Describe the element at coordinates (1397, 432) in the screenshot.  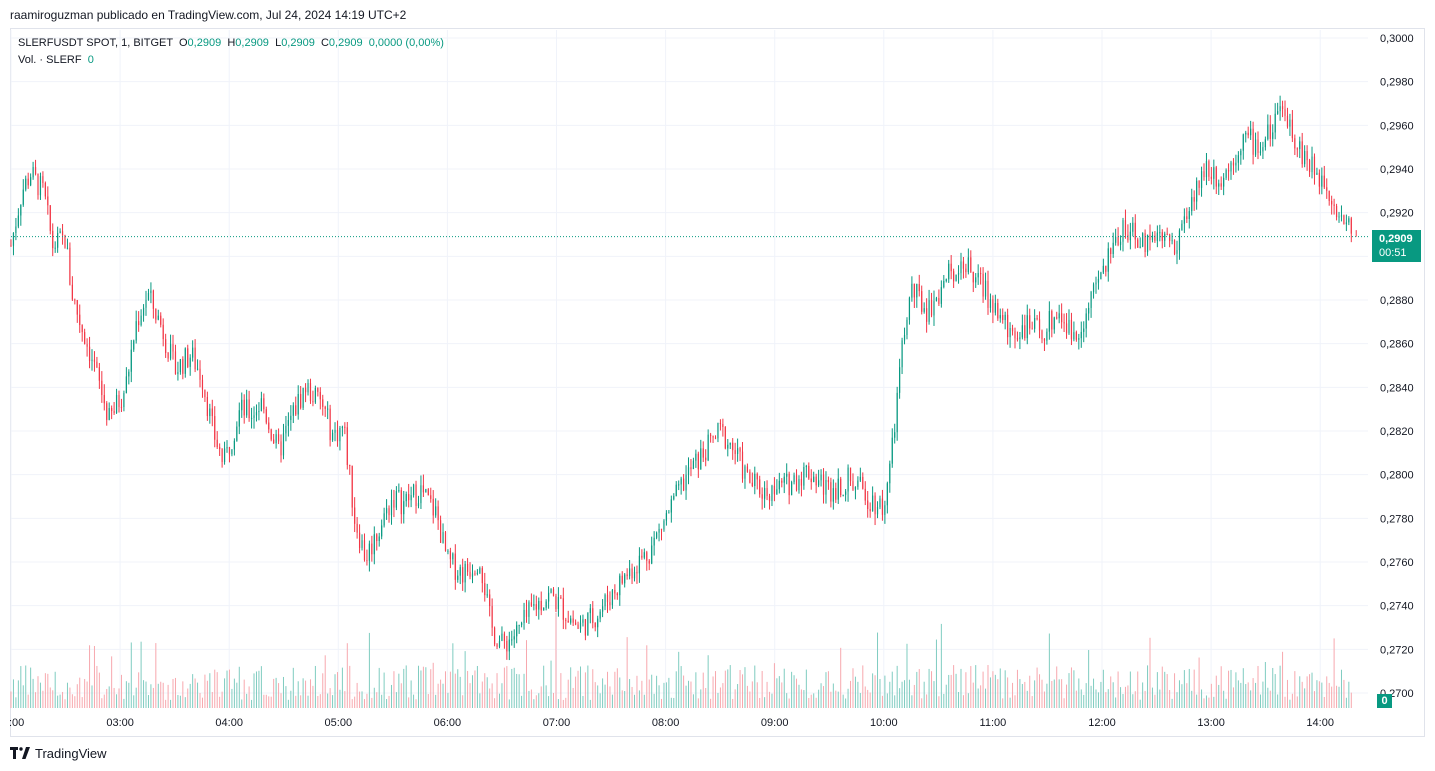
I see `price-tick-label: 0,2820` at that location.